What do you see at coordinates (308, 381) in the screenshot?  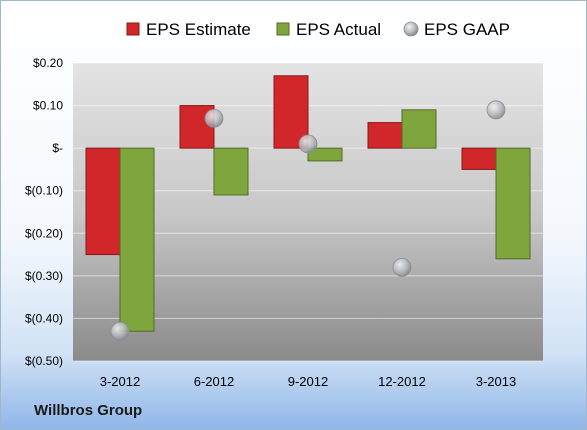 I see `x-category-label: 9-2012` at bounding box center [308, 381].